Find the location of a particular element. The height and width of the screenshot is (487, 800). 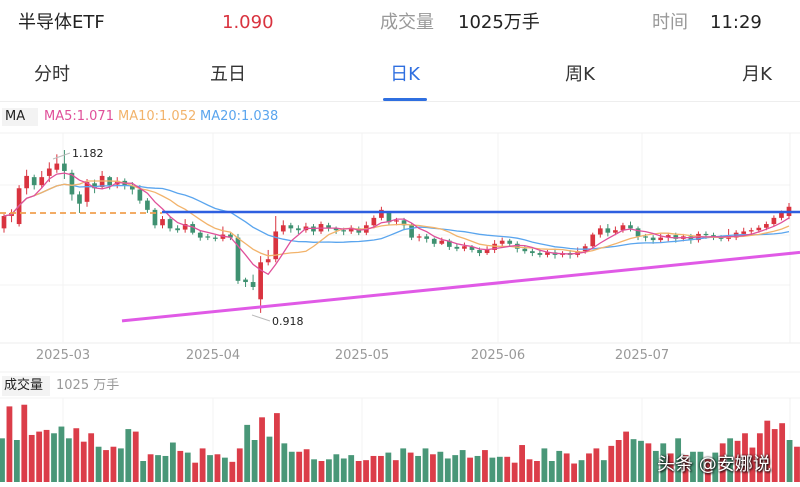

tab-weekly-k: 周K is located at coordinates (580, 74).